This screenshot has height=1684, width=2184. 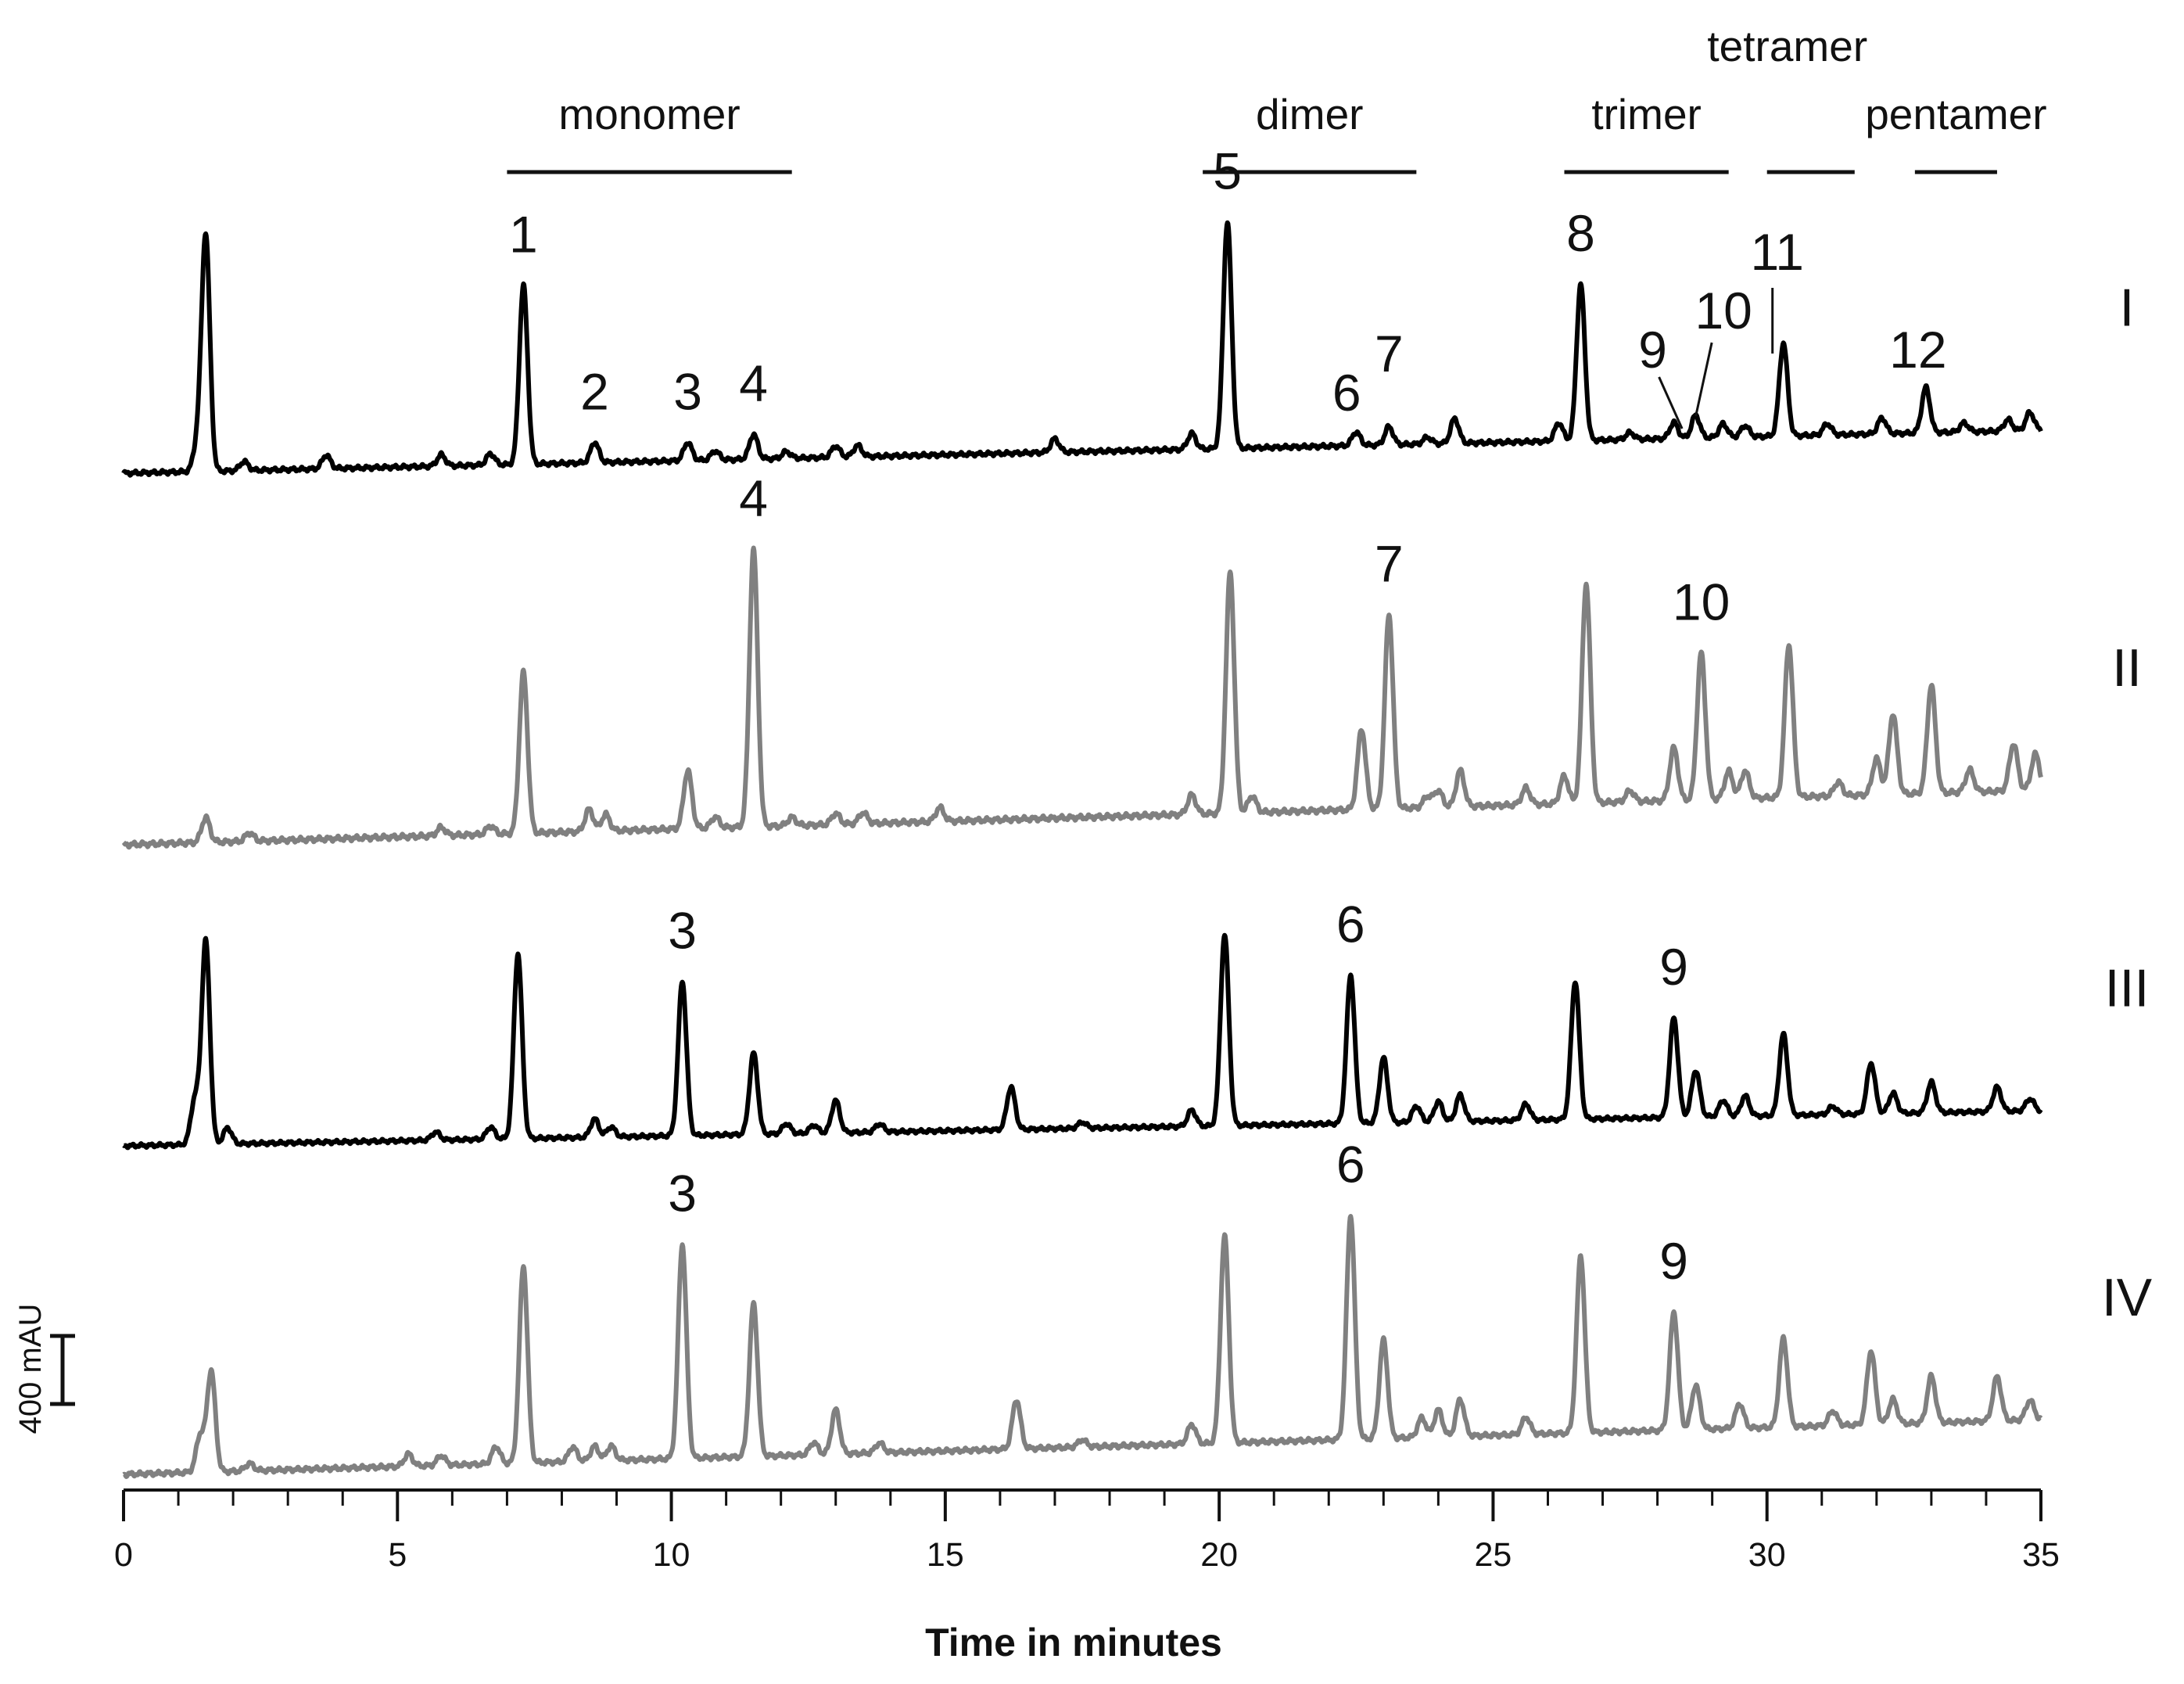 I want to click on peak-label-IV-3: 3, so click(x=682, y=1194).